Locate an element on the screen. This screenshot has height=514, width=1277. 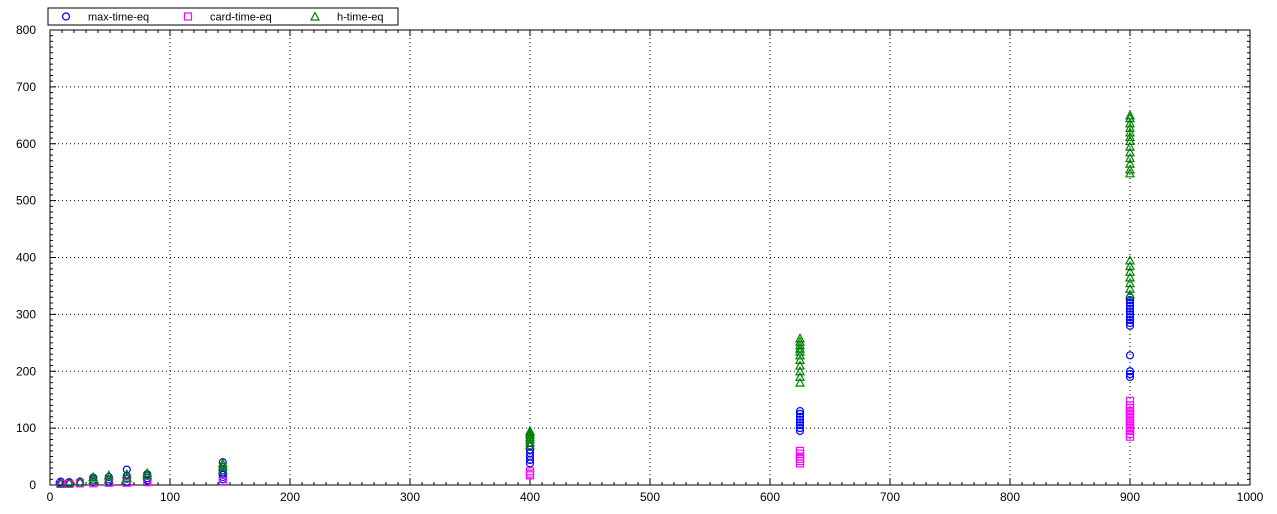
y-tick-label: 600 is located at coordinates (26, 144).